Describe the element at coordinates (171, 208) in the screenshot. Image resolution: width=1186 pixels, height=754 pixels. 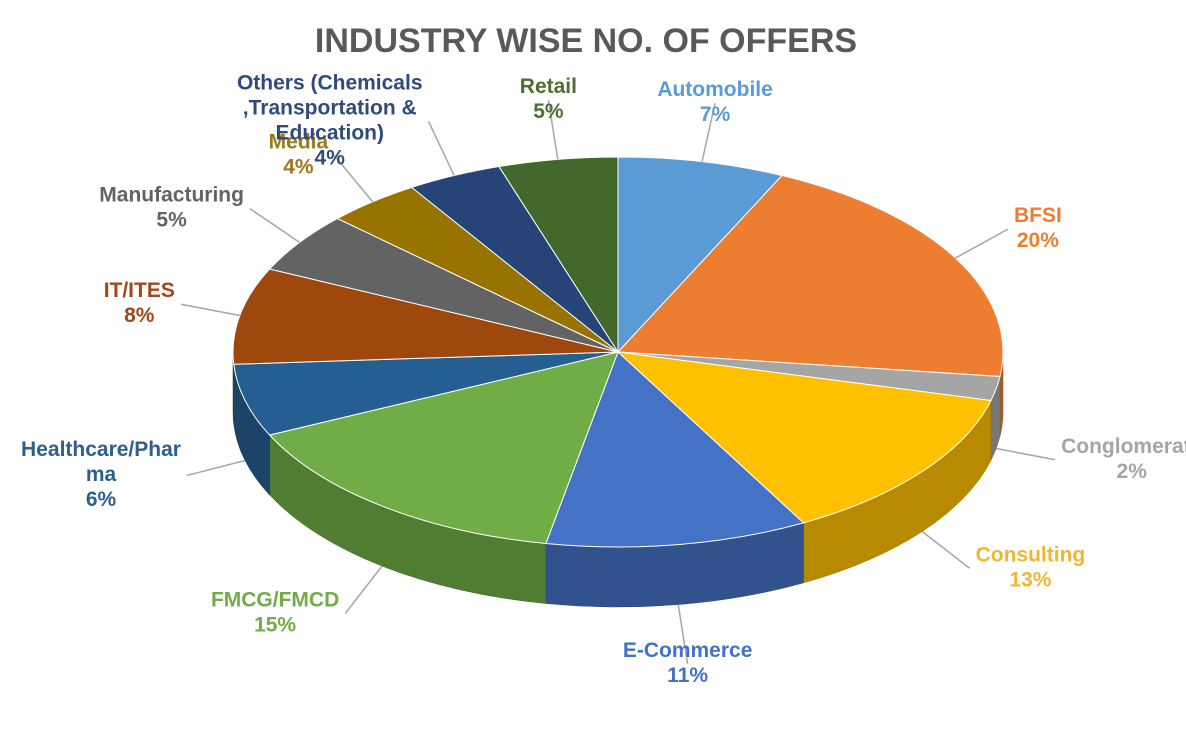
I see `slice-label-8: Manufacturing 5%` at that location.